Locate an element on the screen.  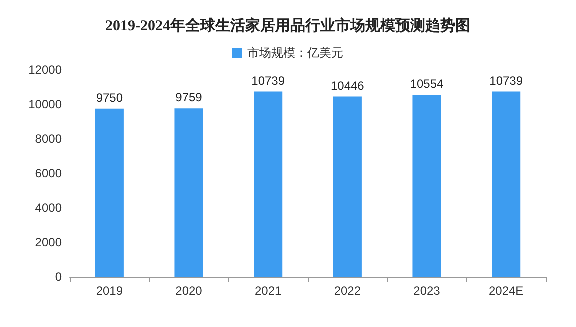
y-tick-label: 10000 is located at coordinates (45, 105).